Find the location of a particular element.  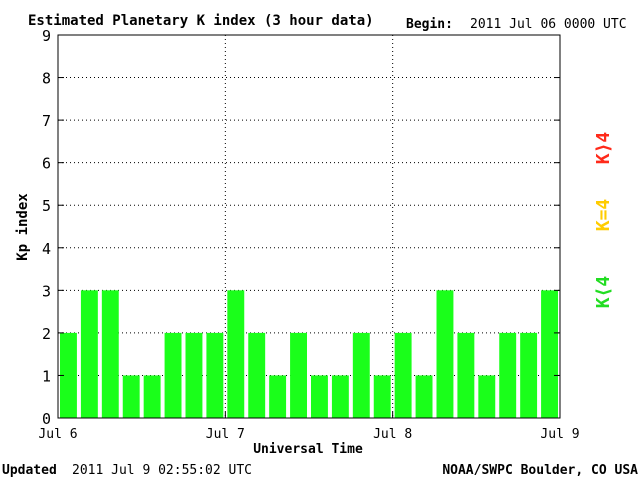

x-axis-label: Universal Time is located at coordinates (308, 449).